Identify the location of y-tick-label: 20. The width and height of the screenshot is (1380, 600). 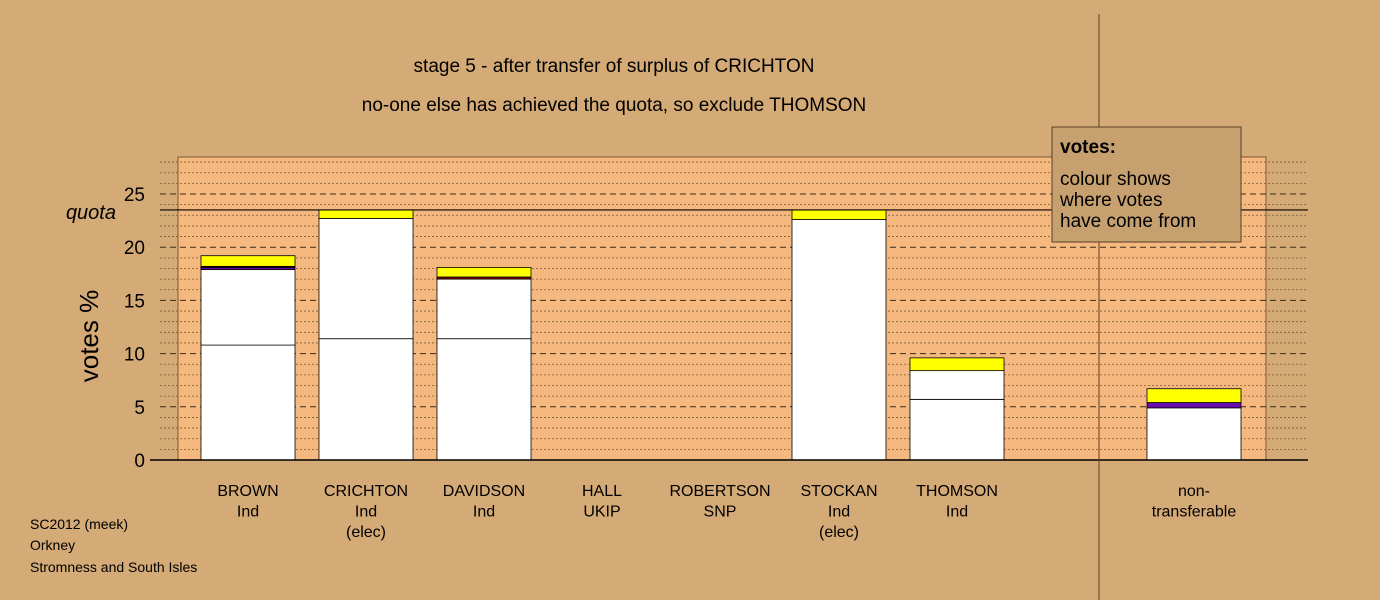
(134, 248).